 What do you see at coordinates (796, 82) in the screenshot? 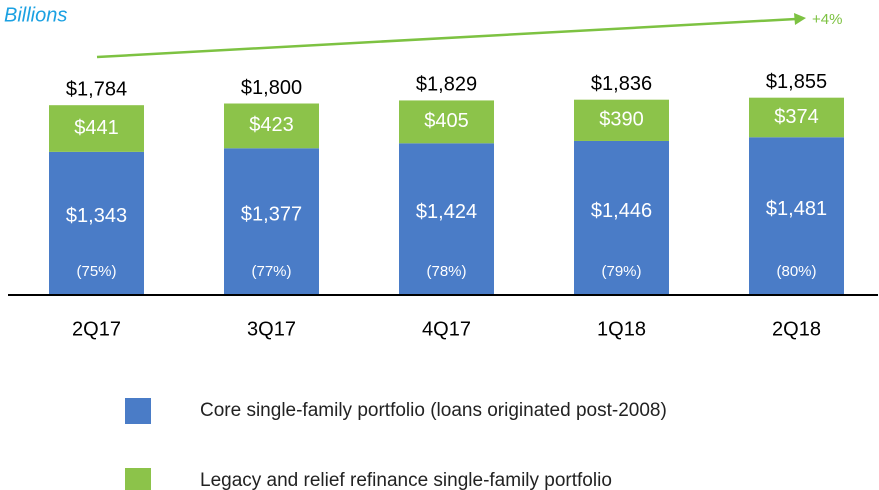
I see `total-label: $1,855` at bounding box center [796, 82].